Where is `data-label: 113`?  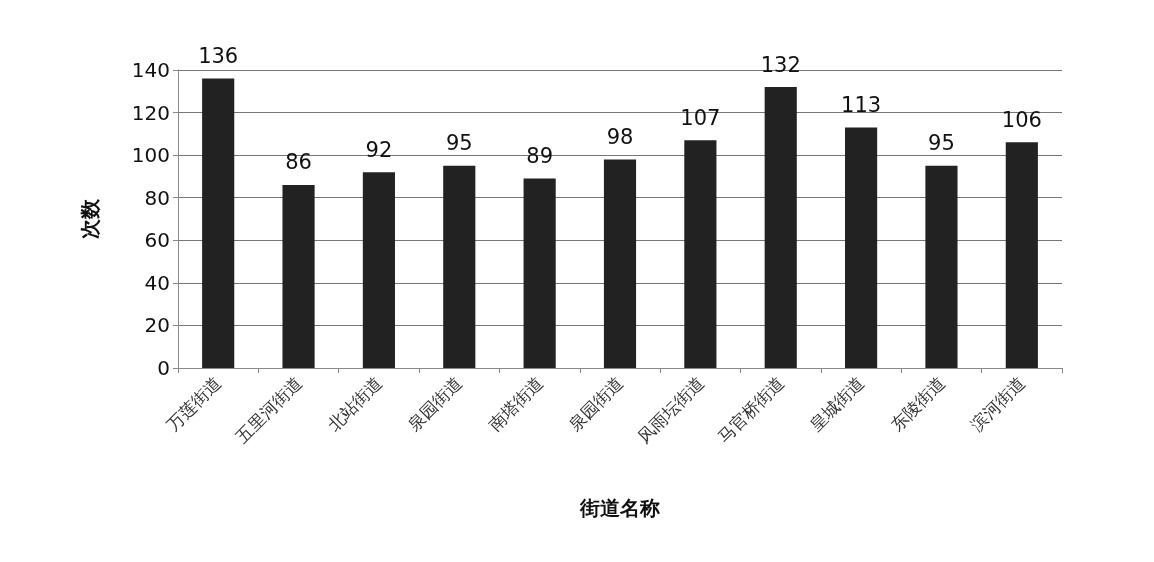
data-label: 113 is located at coordinates (861, 104).